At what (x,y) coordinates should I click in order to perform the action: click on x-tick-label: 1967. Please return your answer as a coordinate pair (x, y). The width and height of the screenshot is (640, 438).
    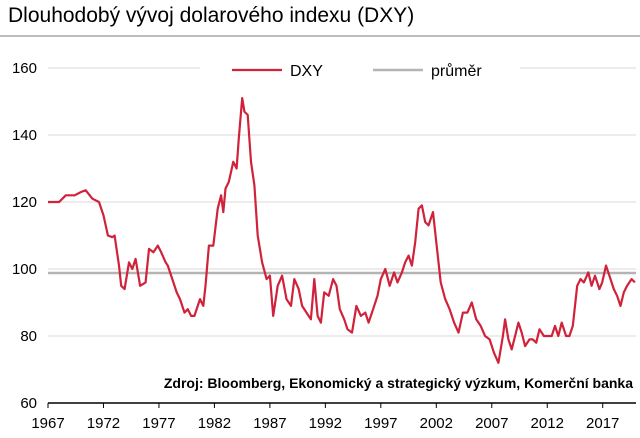
    Looking at the image, I should click on (47, 423).